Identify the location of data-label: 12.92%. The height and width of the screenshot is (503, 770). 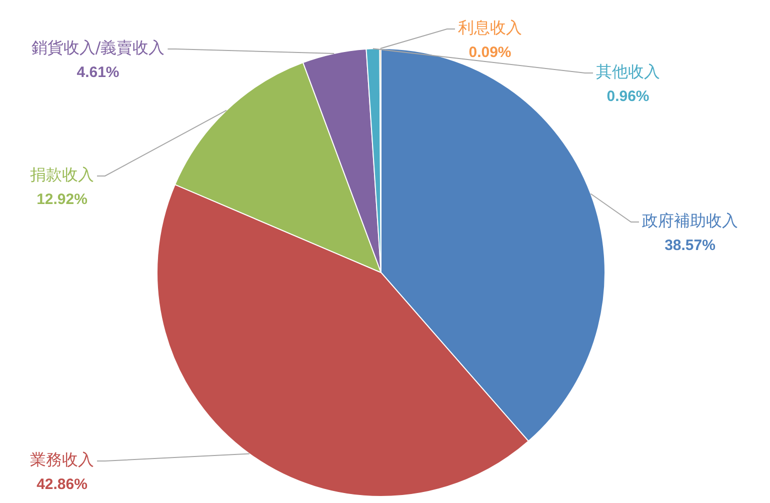
(62, 199).